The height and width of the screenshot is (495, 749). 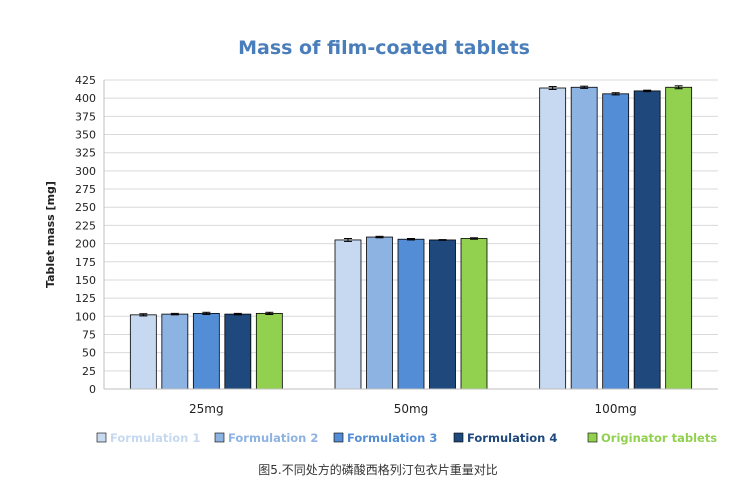 I want to click on y-tick-label: 275, so click(x=85, y=189).